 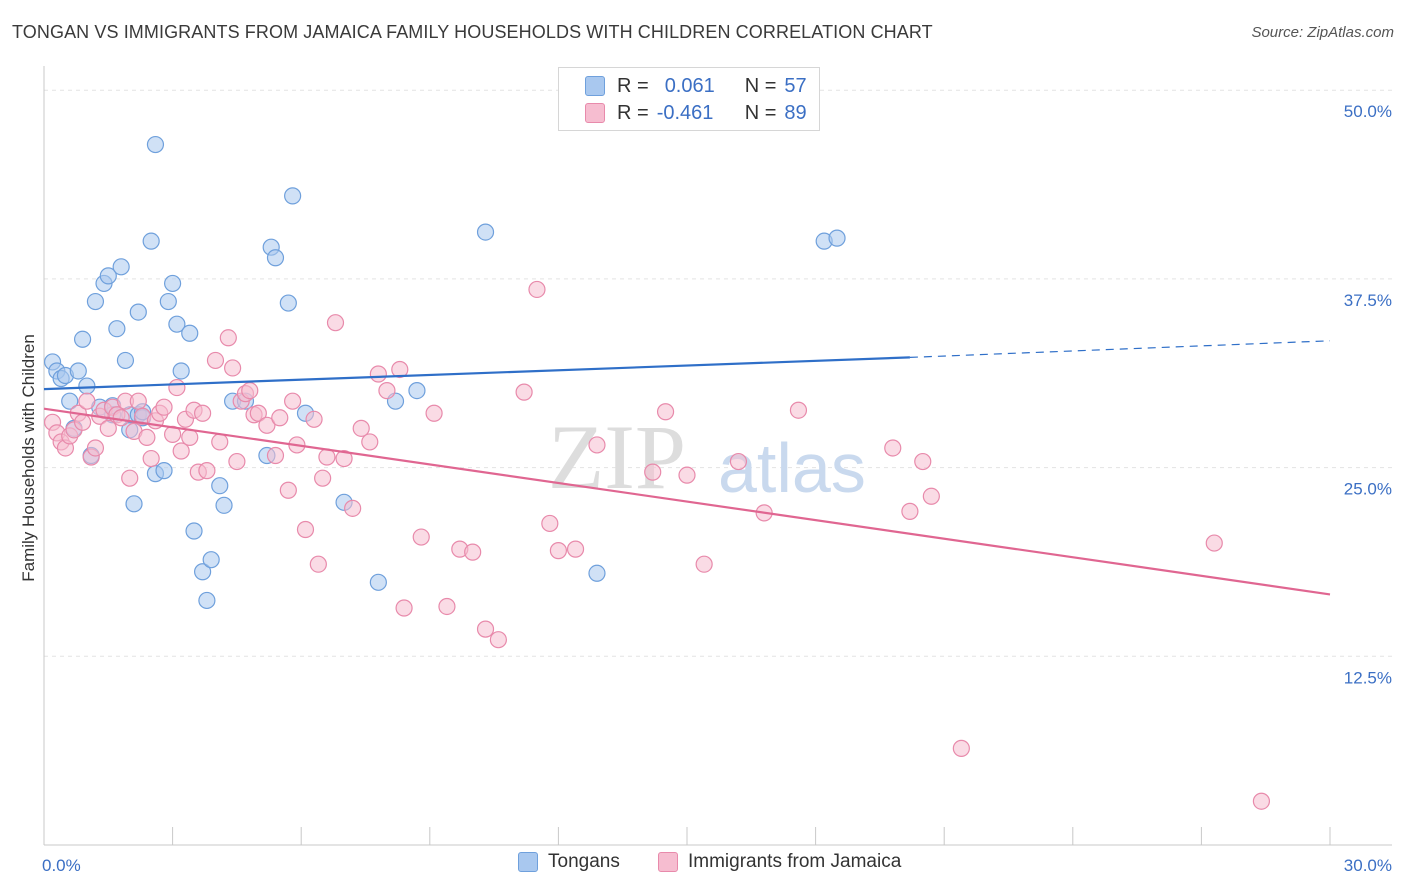 I want to click on watermark: ZIP atlas, so click(x=707, y=457).